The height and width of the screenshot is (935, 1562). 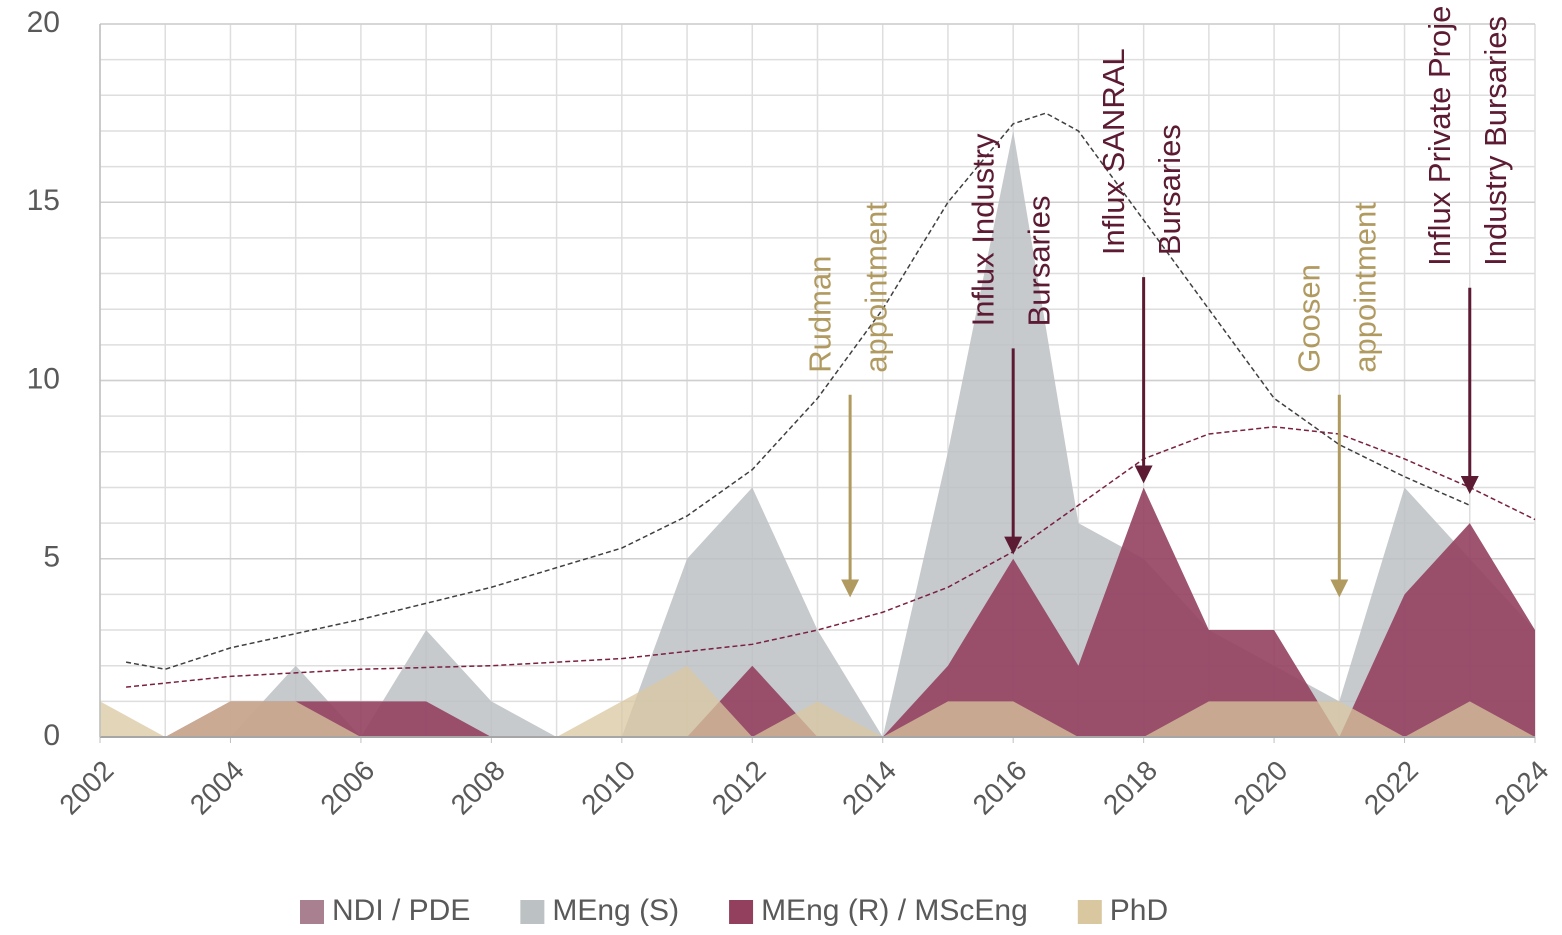 What do you see at coordinates (51, 557) in the screenshot?
I see `y-tick-label: 5` at bounding box center [51, 557].